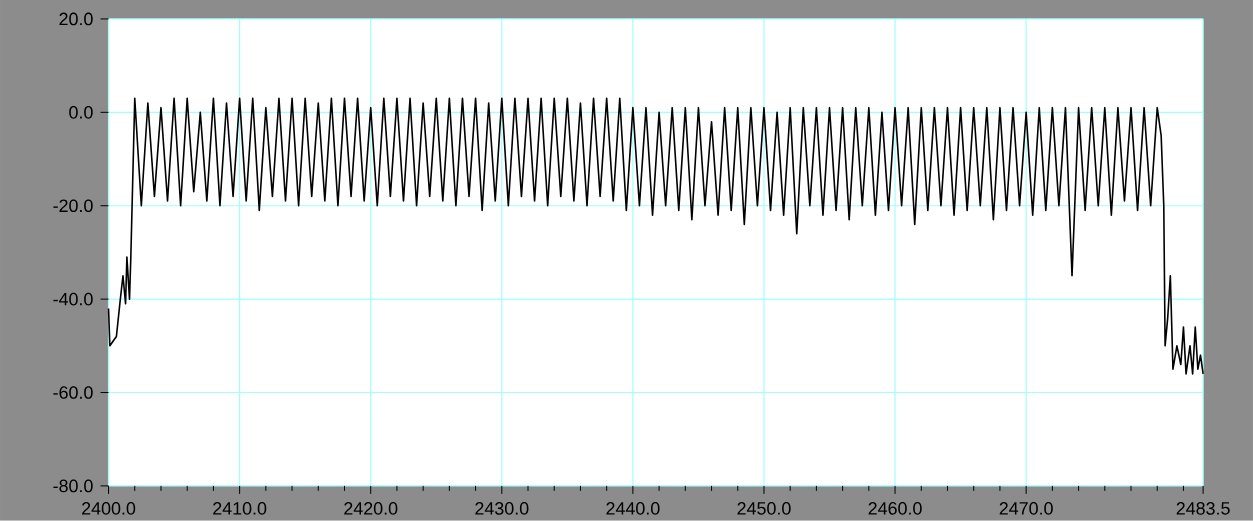  What do you see at coordinates (633, 508) in the screenshot?
I see `x-tick-label: 2440.0` at bounding box center [633, 508].